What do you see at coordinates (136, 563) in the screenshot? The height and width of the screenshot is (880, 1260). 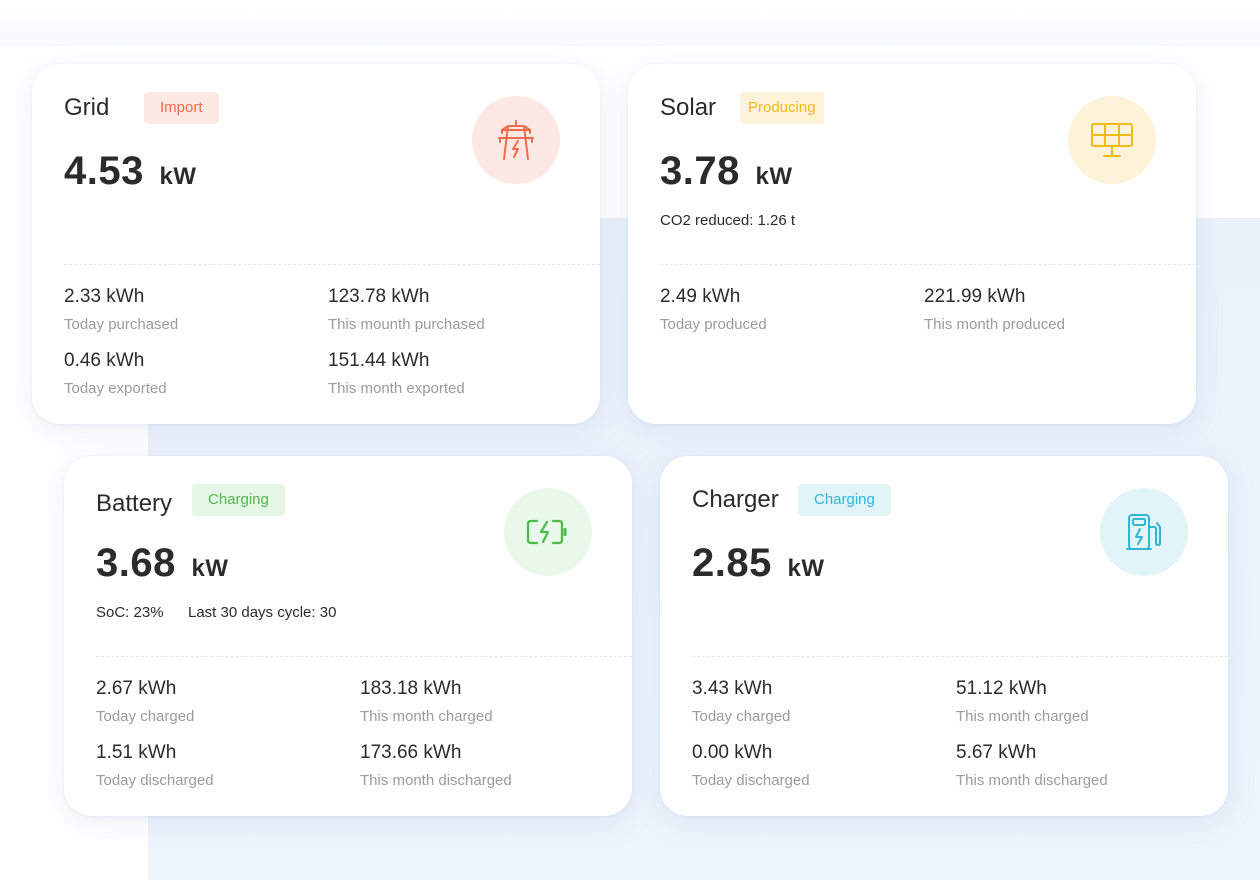 I see `power-value: 3.68` at bounding box center [136, 563].